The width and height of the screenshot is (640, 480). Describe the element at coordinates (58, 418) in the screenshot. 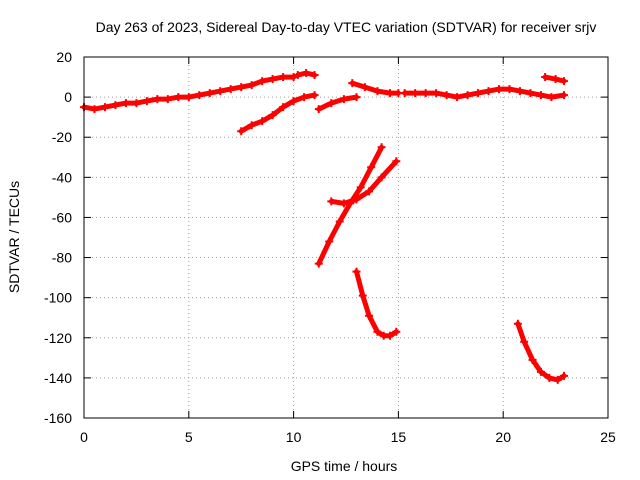

I see `y-tick-label: -160` at that location.